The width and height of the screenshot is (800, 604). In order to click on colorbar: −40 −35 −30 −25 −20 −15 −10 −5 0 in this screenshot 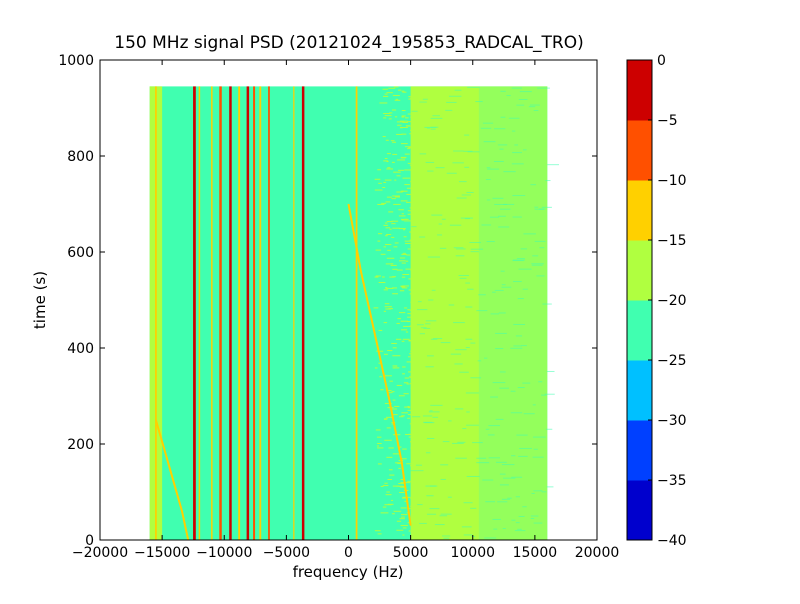, I will do `click(656, 301)`.